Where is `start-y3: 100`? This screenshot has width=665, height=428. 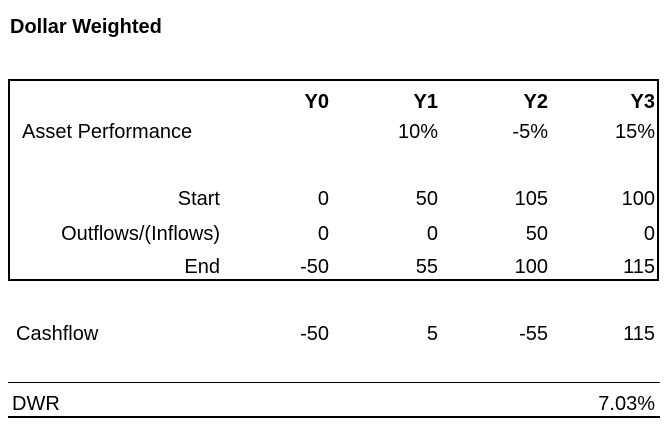
start-y3: 100 is located at coordinates (638, 199).